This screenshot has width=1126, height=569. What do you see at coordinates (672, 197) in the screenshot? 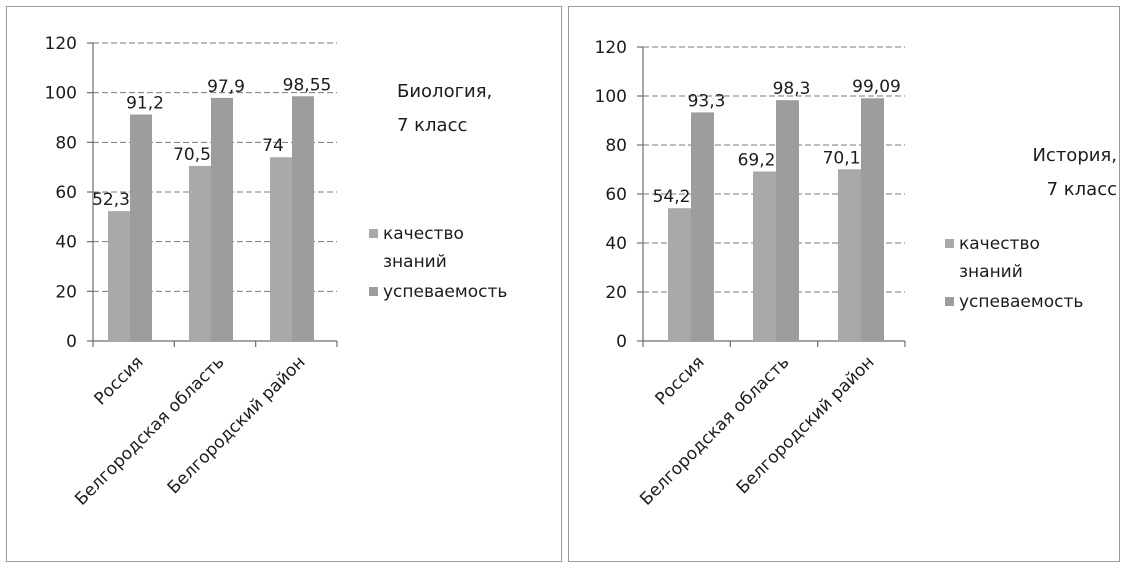
I see `data-label-quality-0: 54,2` at bounding box center [672, 197].